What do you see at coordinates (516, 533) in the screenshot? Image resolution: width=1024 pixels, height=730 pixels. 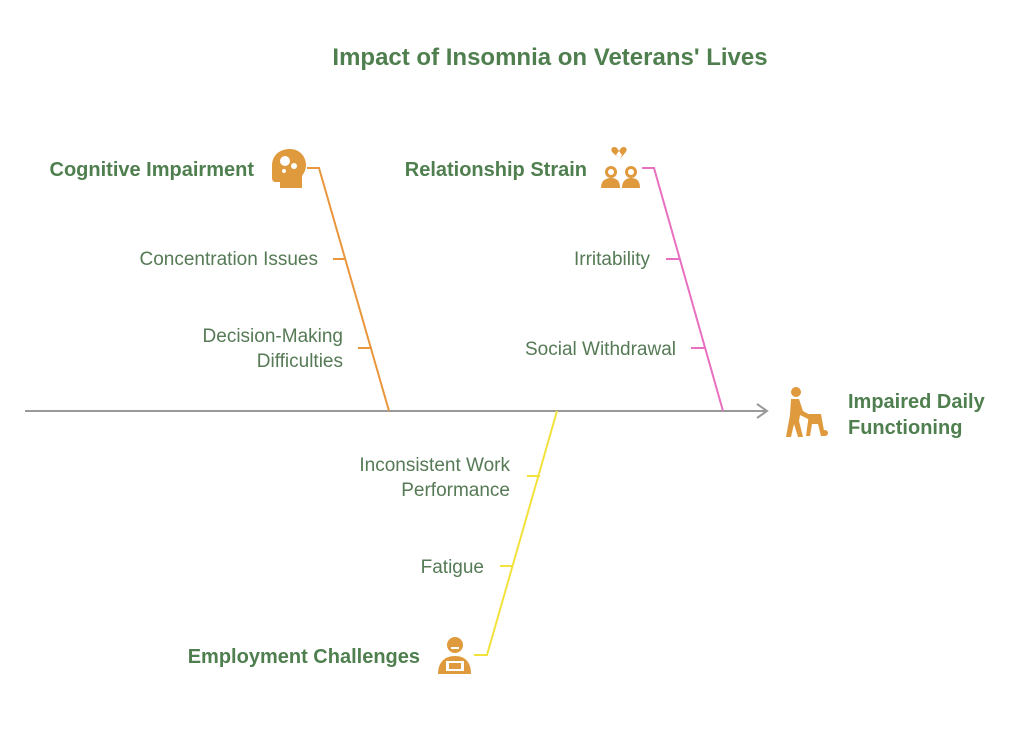 I see `bone-employment` at bounding box center [516, 533].